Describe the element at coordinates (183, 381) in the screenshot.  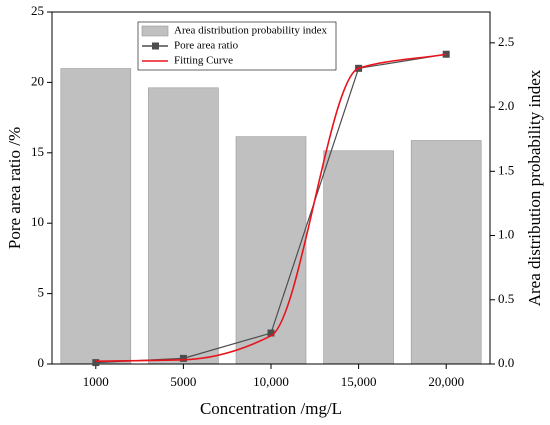
I see `x-tick-label: 5000` at that location.